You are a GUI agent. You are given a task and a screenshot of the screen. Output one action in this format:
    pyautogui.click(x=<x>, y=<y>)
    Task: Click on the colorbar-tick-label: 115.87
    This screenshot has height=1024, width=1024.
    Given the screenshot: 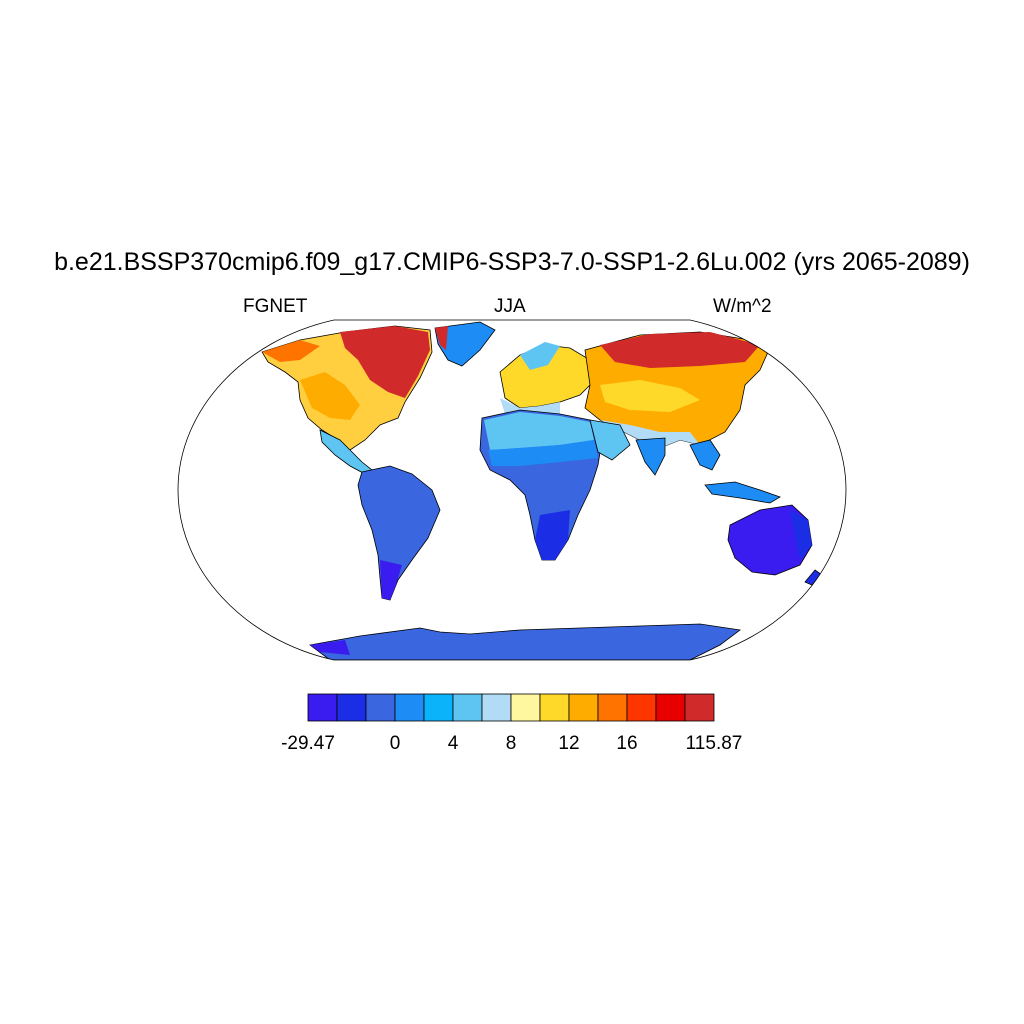 What is the action you would take?
    pyautogui.click(x=714, y=743)
    